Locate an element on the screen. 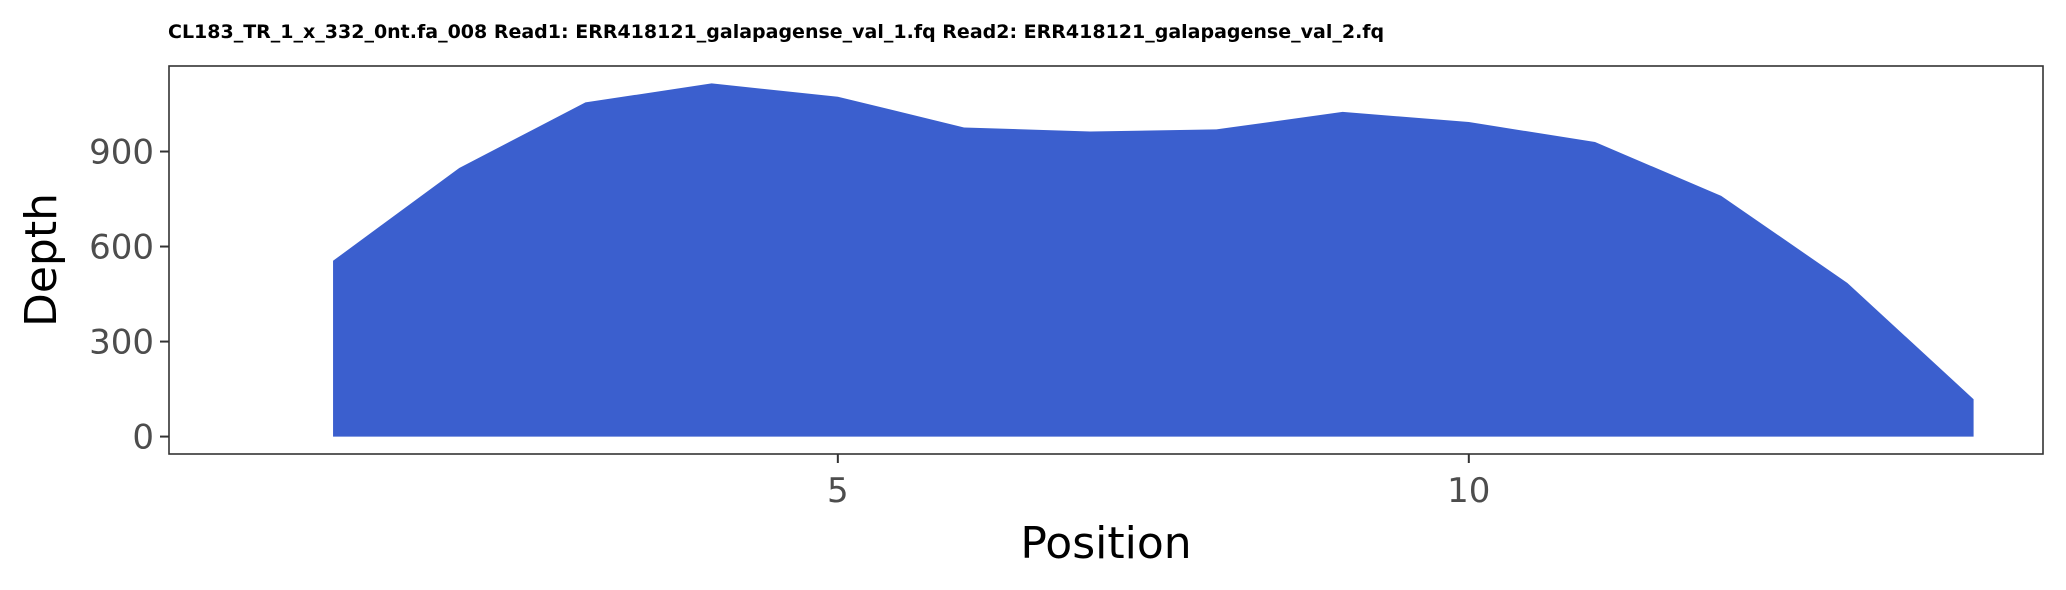 This screenshot has width=2066, height=590. x-axis-title: Position is located at coordinates (1105, 543).